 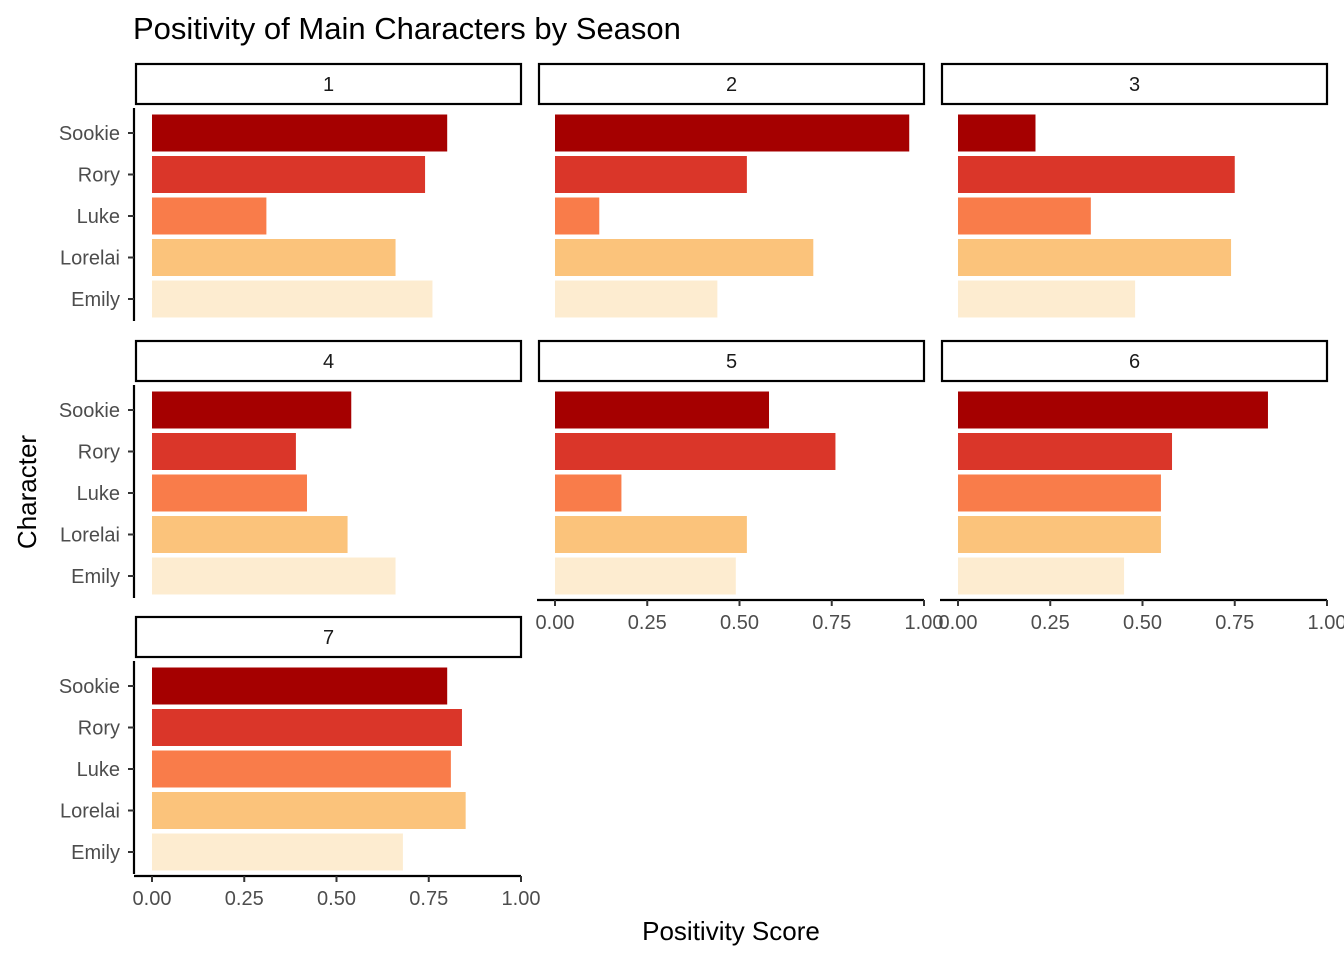 I want to click on facet-strip-label: 7, so click(x=328, y=638).